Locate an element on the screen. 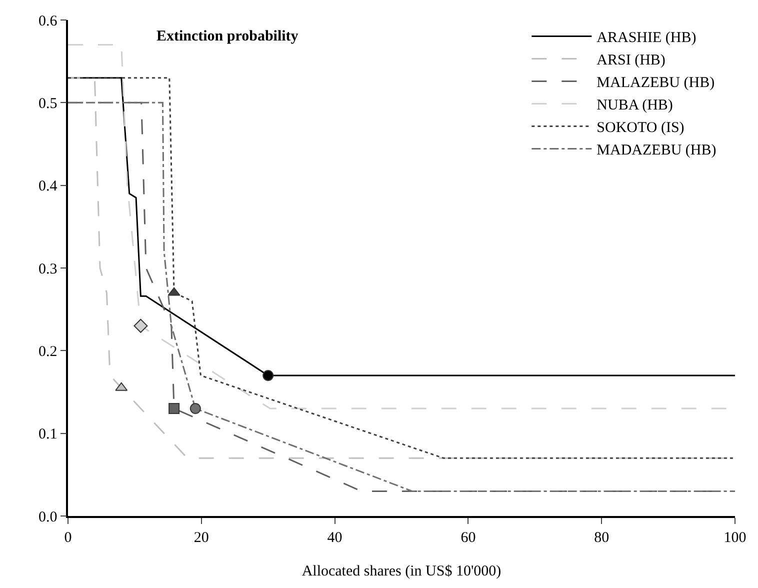 Image resolution: width=758 pixels, height=588 pixels. x-tick-label: 20 is located at coordinates (201, 538).